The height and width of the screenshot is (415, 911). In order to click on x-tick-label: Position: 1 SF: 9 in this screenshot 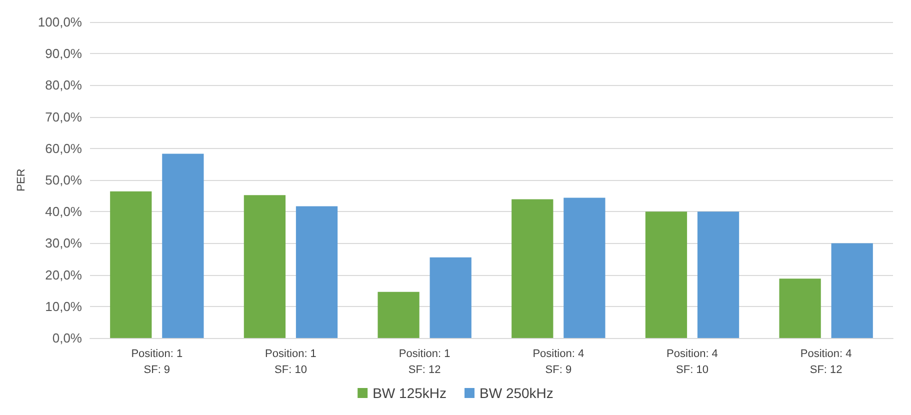, I will do `click(157, 362)`.